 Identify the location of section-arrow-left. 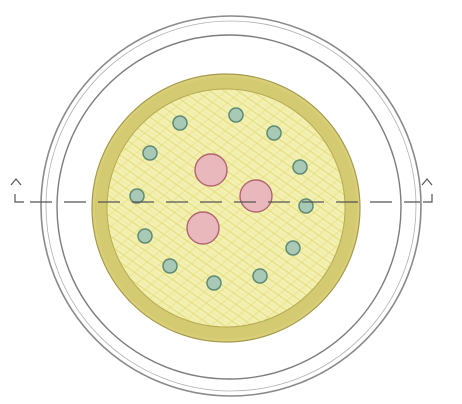
(16, 182).